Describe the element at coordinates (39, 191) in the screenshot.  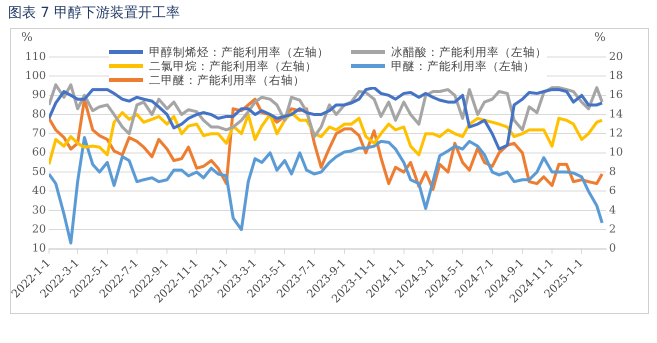
I see `y-tick-label: 40` at that location.